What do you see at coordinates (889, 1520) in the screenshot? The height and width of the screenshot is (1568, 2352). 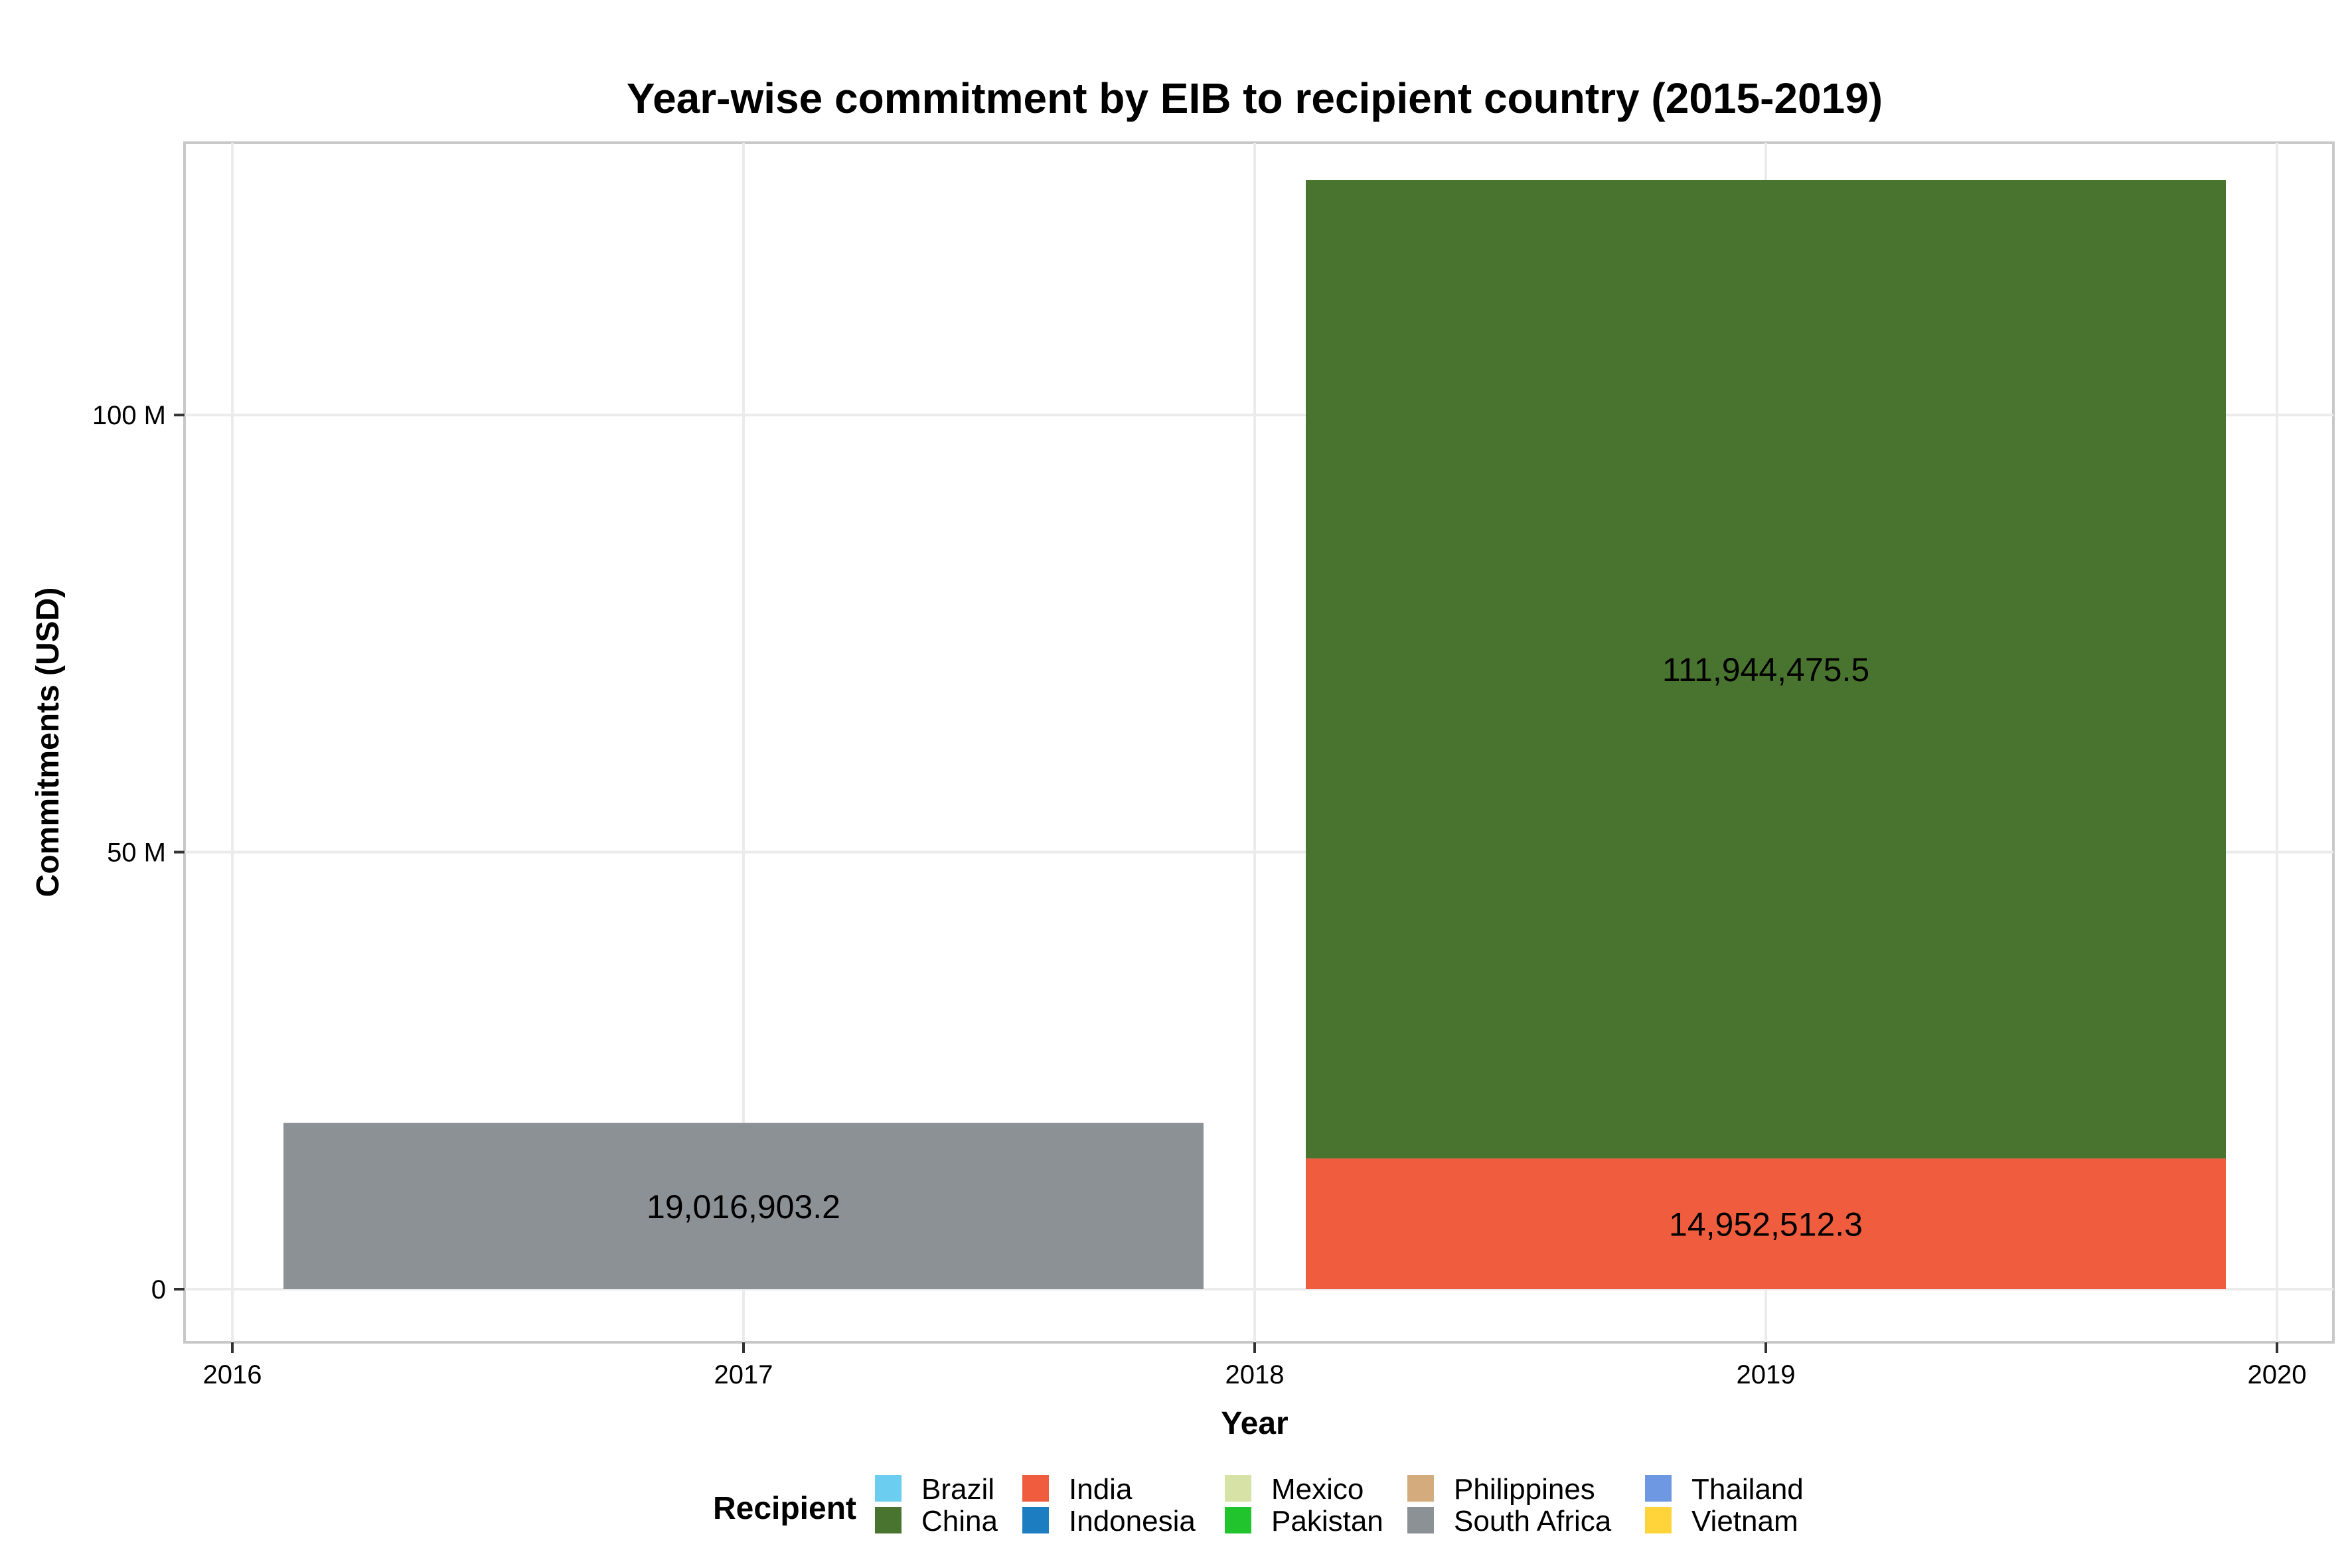 I see `legend-swatch-china` at bounding box center [889, 1520].